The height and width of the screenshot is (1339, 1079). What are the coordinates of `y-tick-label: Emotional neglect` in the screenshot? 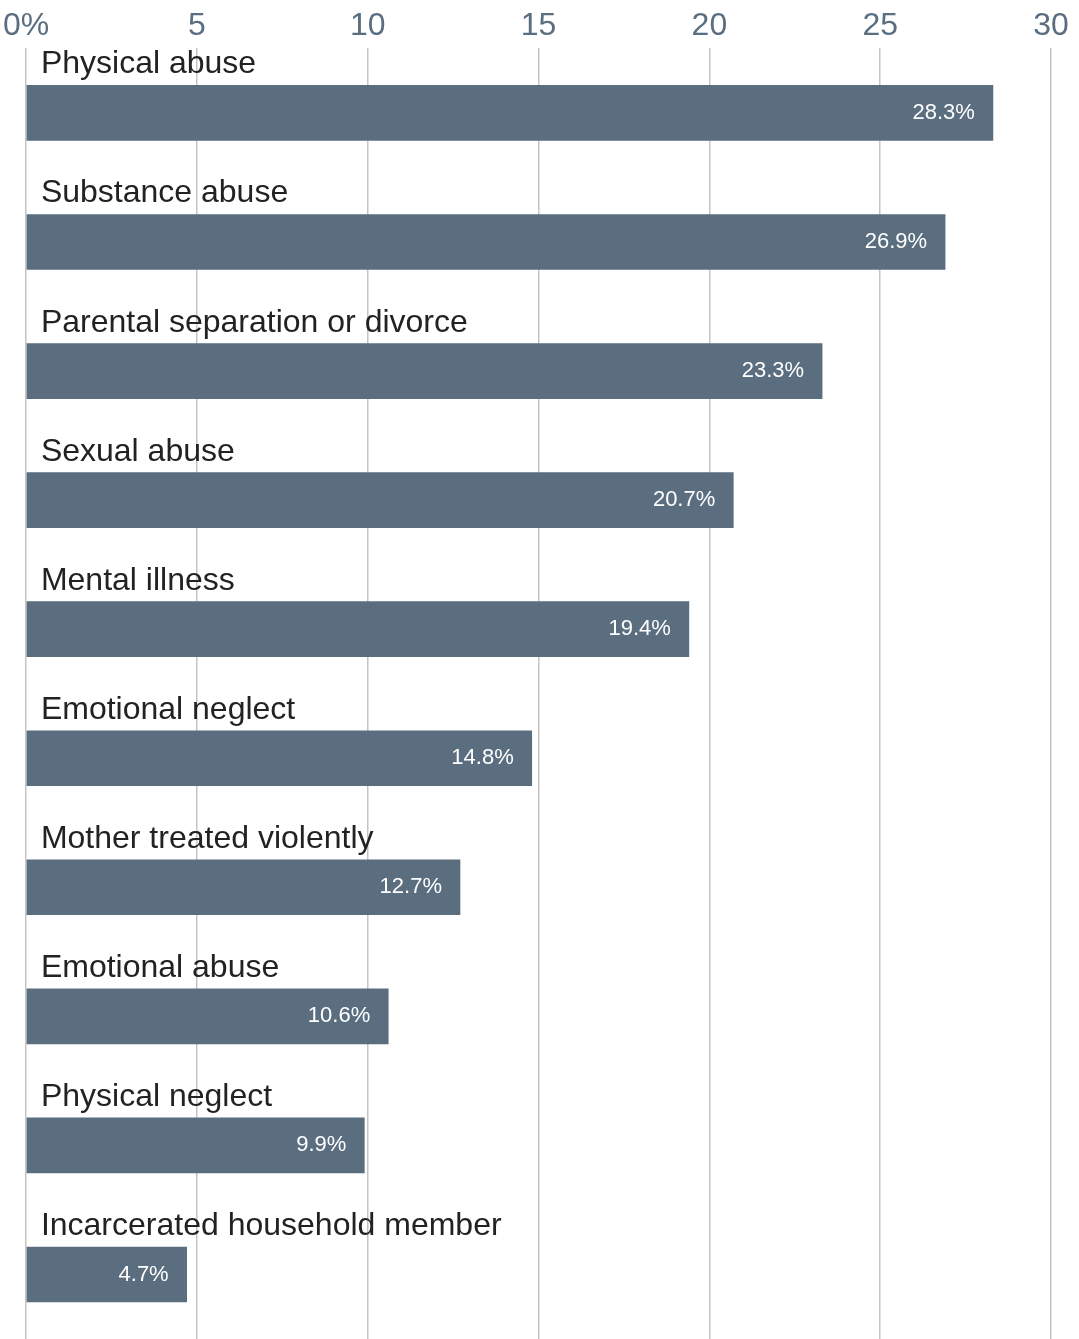 It's located at (168, 707).